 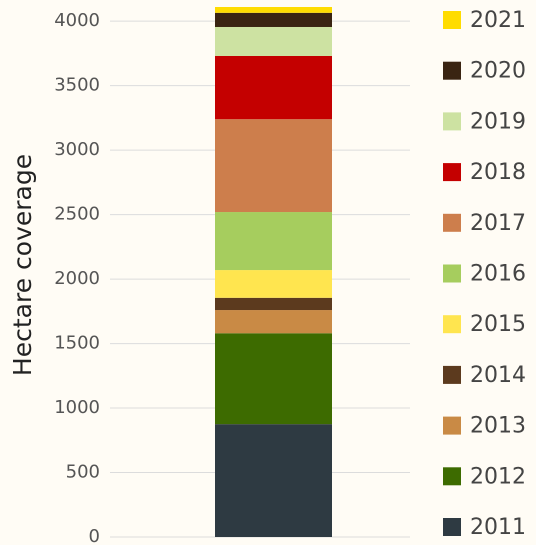 What do you see at coordinates (77, 20) in the screenshot?
I see `y-tick-label: 4000` at bounding box center [77, 20].